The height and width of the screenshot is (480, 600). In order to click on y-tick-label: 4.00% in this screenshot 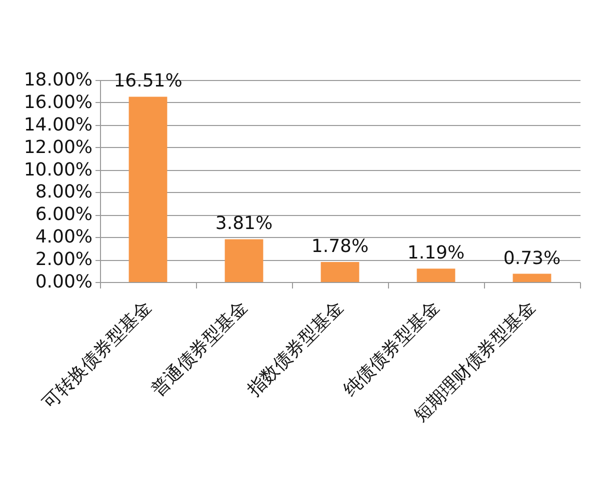, I will do `click(63, 237)`.